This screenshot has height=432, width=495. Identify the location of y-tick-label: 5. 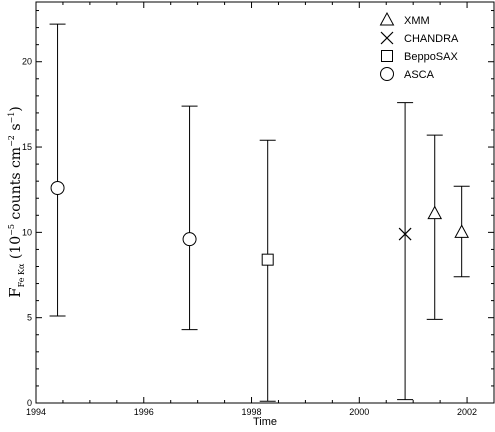
(29, 318).